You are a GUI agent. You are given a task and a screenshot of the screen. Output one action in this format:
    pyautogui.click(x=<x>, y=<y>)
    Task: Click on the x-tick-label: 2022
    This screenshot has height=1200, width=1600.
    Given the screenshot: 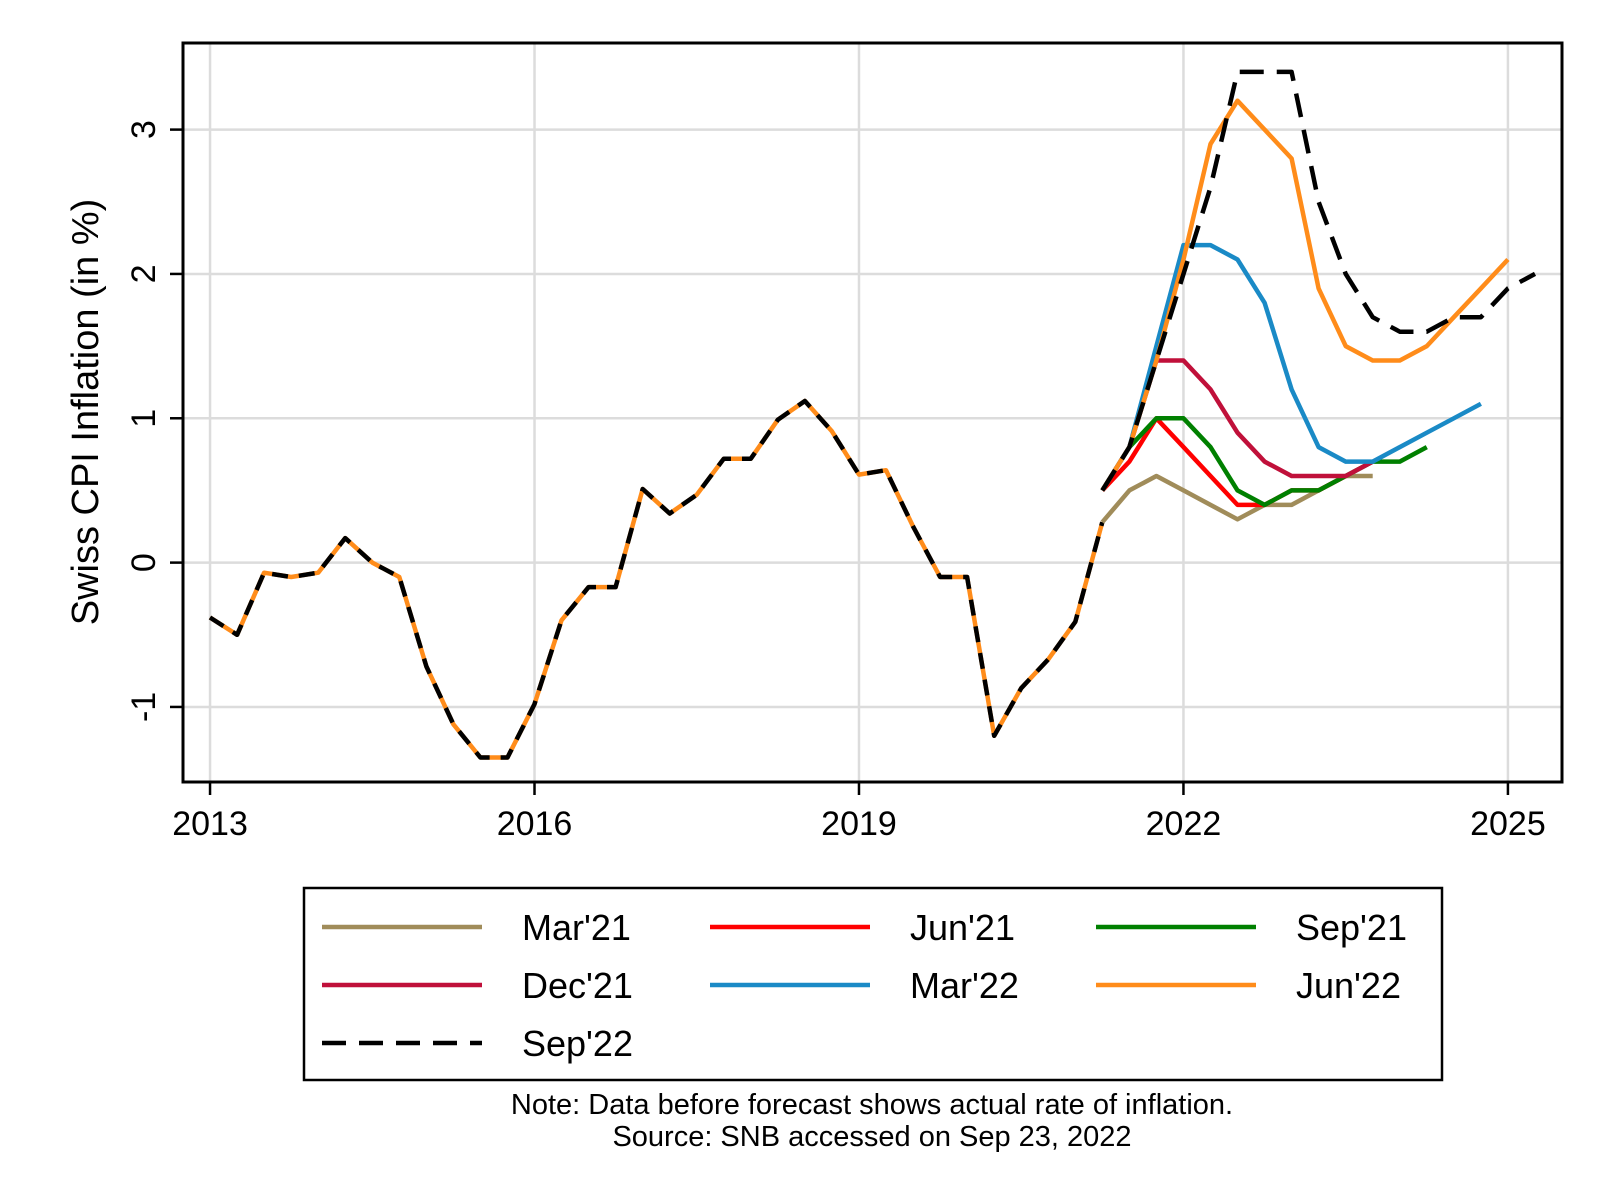 What is the action you would take?
    pyautogui.click(x=1184, y=824)
    